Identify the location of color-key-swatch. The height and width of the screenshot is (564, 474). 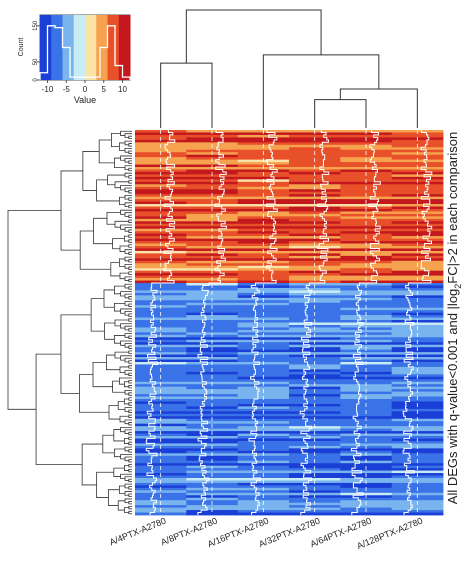
(79, 47).